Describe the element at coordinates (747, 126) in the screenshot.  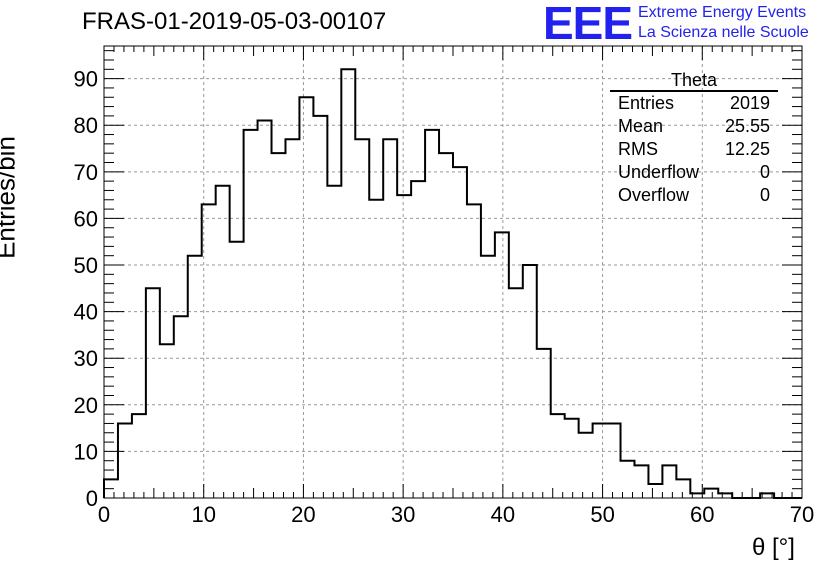
I see `stats-value: 25.55` at that location.